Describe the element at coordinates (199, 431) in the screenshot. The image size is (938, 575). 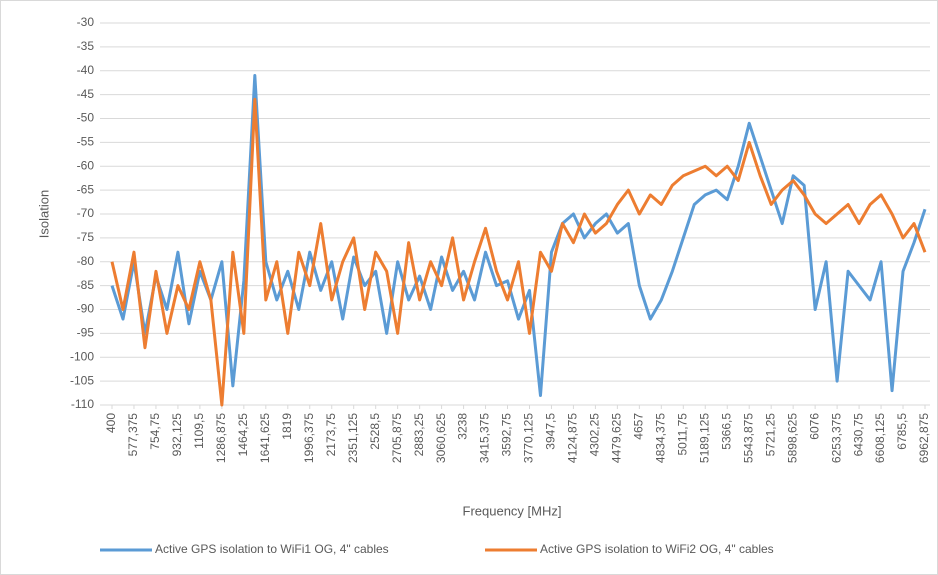
I see `x-tick-label: 1109,5` at that location.